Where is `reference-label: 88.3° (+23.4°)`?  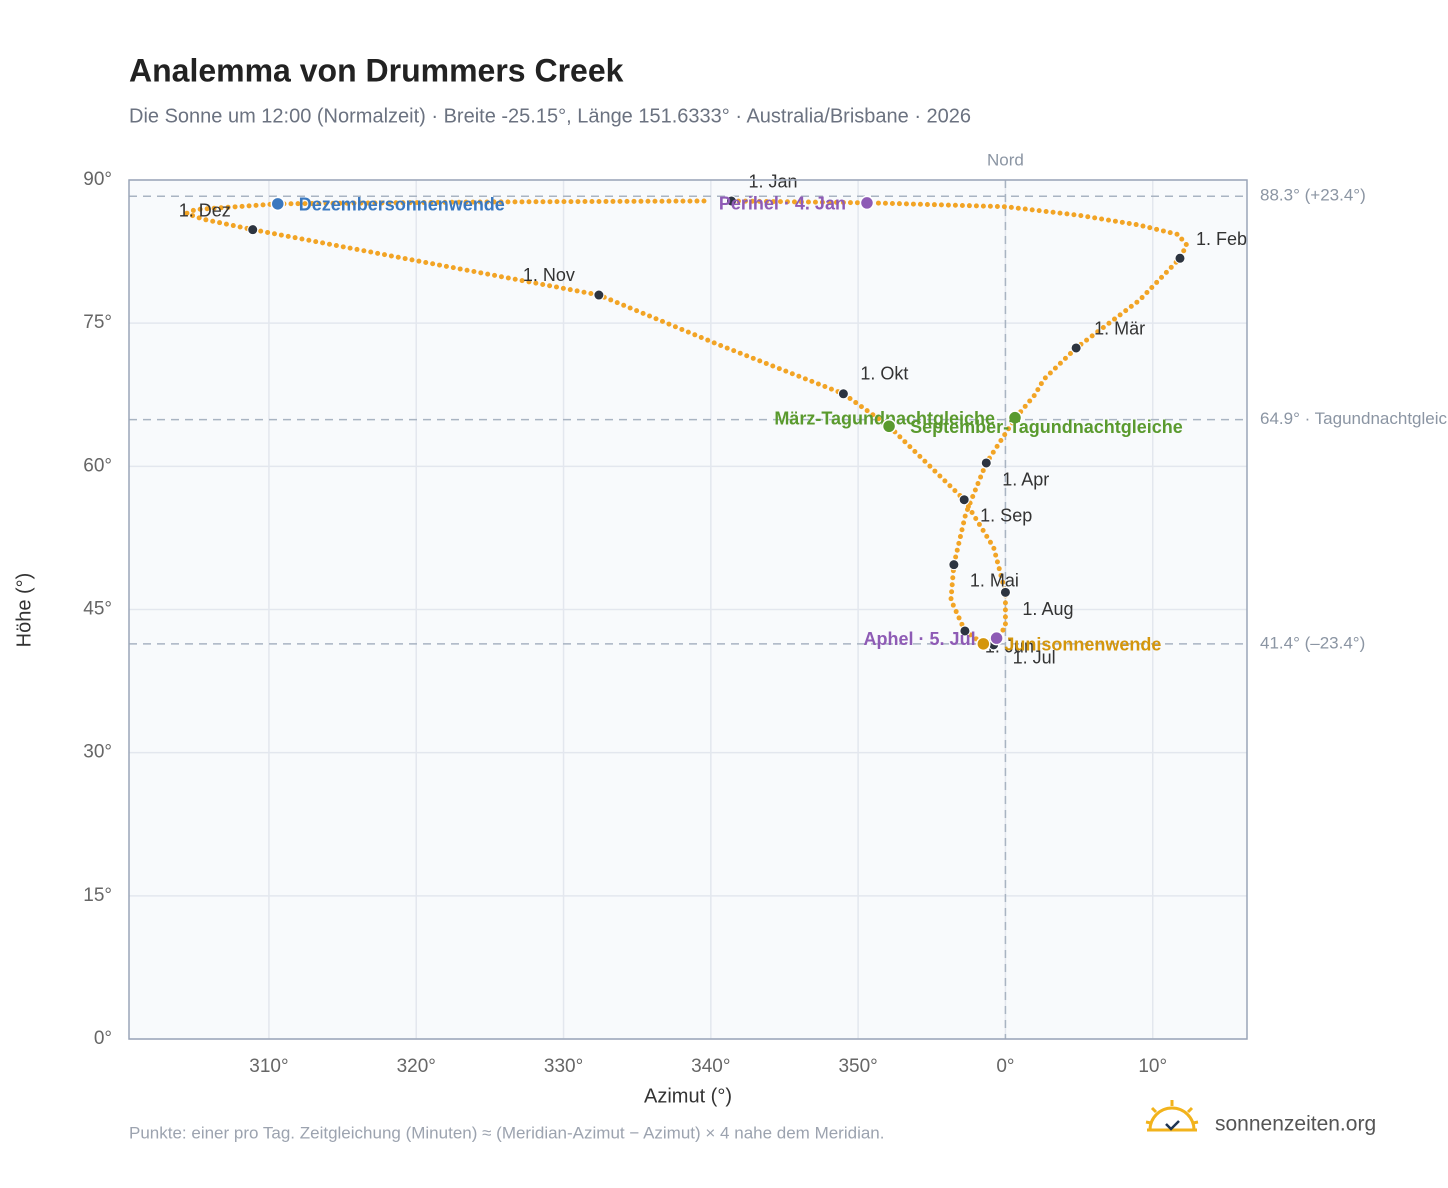
reference-label: 88.3° (+23.4°) is located at coordinates (1313, 195).